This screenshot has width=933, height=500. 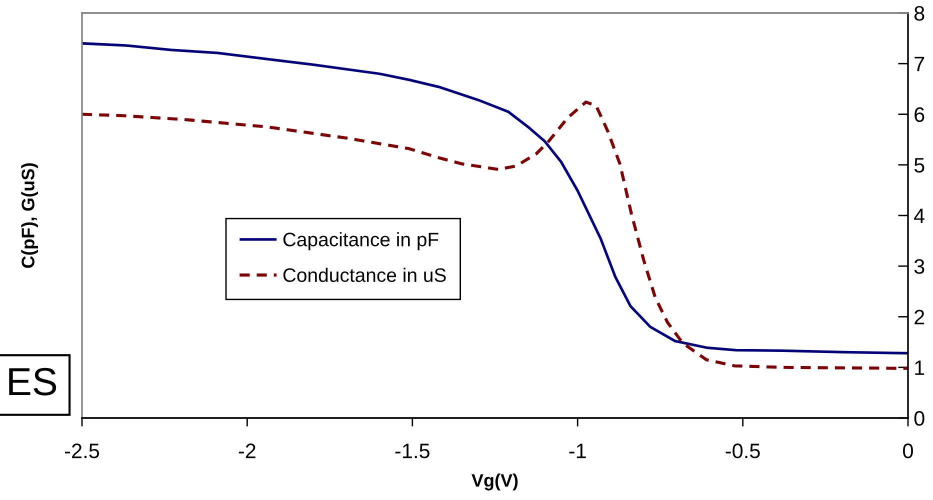 What do you see at coordinates (919, 216) in the screenshot?
I see `y-tick-label: 4` at bounding box center [919, 216].